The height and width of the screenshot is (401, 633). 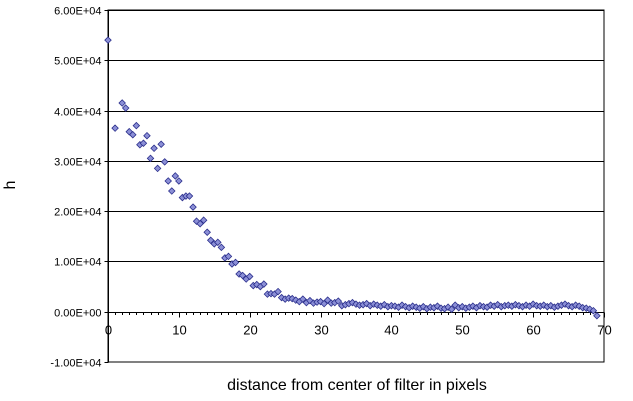 What do you see at coordinates (462, 330) in the screenshot?
I see `x-tick-label: 50` at bounding box center [462, 330].